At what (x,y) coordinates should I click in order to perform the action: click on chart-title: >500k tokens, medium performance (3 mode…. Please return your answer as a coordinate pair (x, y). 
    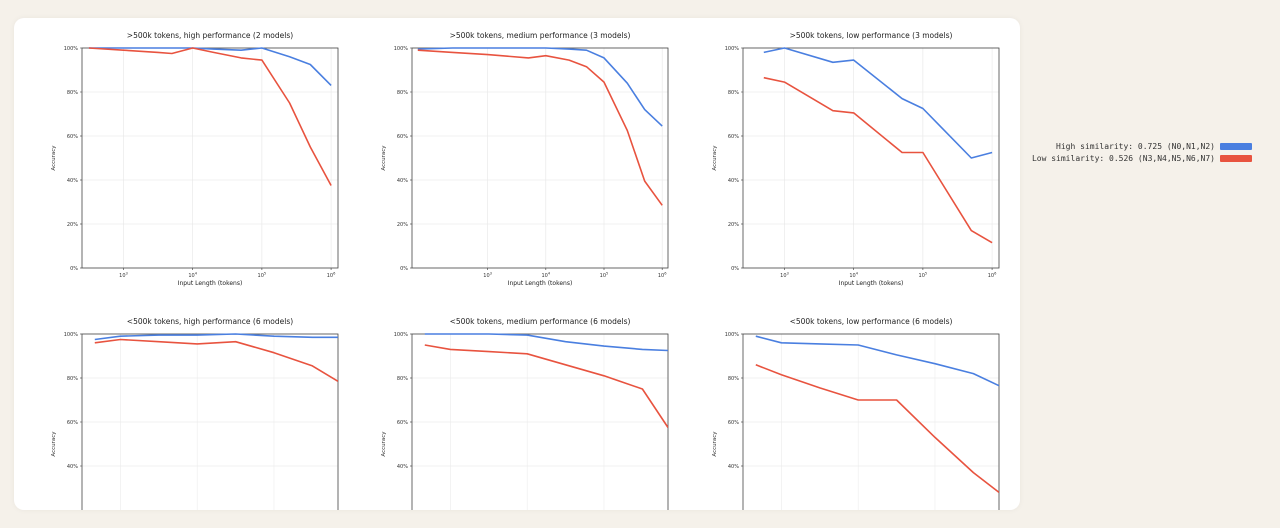
    Looking at the image, I should click on (540, 35).